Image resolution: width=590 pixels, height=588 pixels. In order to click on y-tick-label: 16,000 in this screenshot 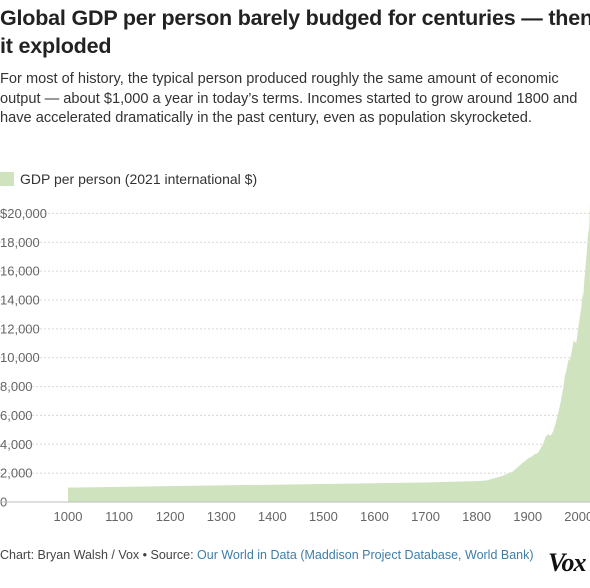, I will do `click(20, 271)`.